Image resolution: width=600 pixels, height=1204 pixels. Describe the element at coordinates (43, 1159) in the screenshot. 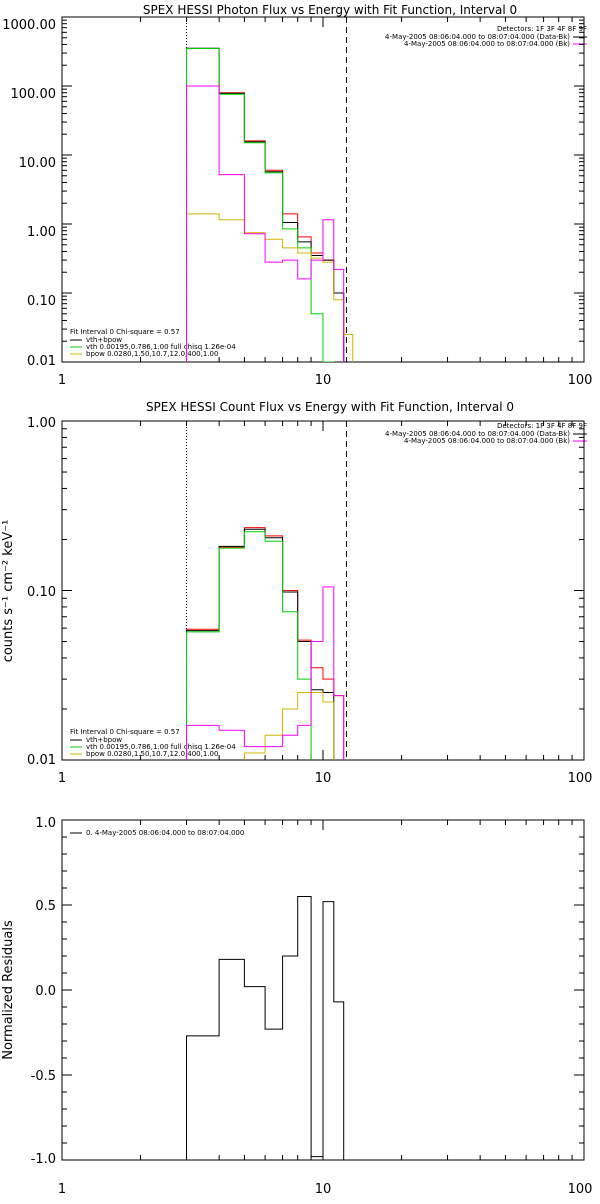

I see `y-tick-label: -1.0` at that location.